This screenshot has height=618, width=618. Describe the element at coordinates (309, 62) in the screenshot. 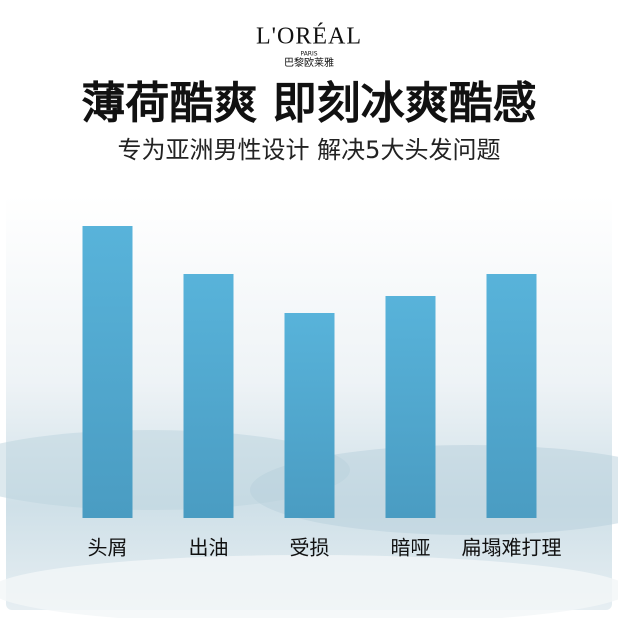

I see `brand-cn: 巴黎欧莱雅` at that location.